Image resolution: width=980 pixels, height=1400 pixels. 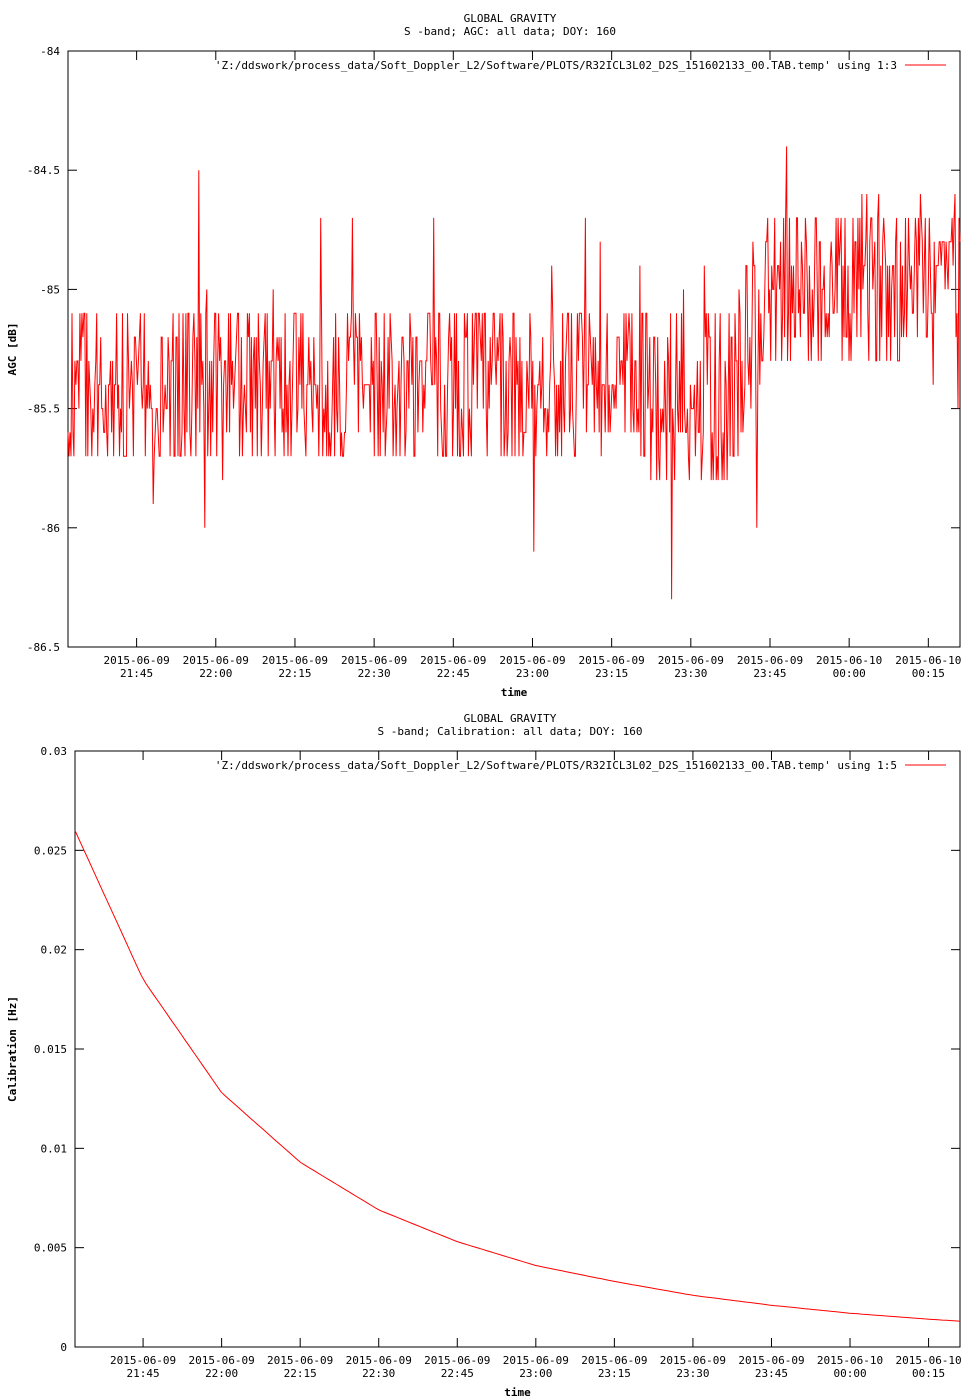 I want to click on y-tick-label: 0.01, so click(x=54, y=1148).